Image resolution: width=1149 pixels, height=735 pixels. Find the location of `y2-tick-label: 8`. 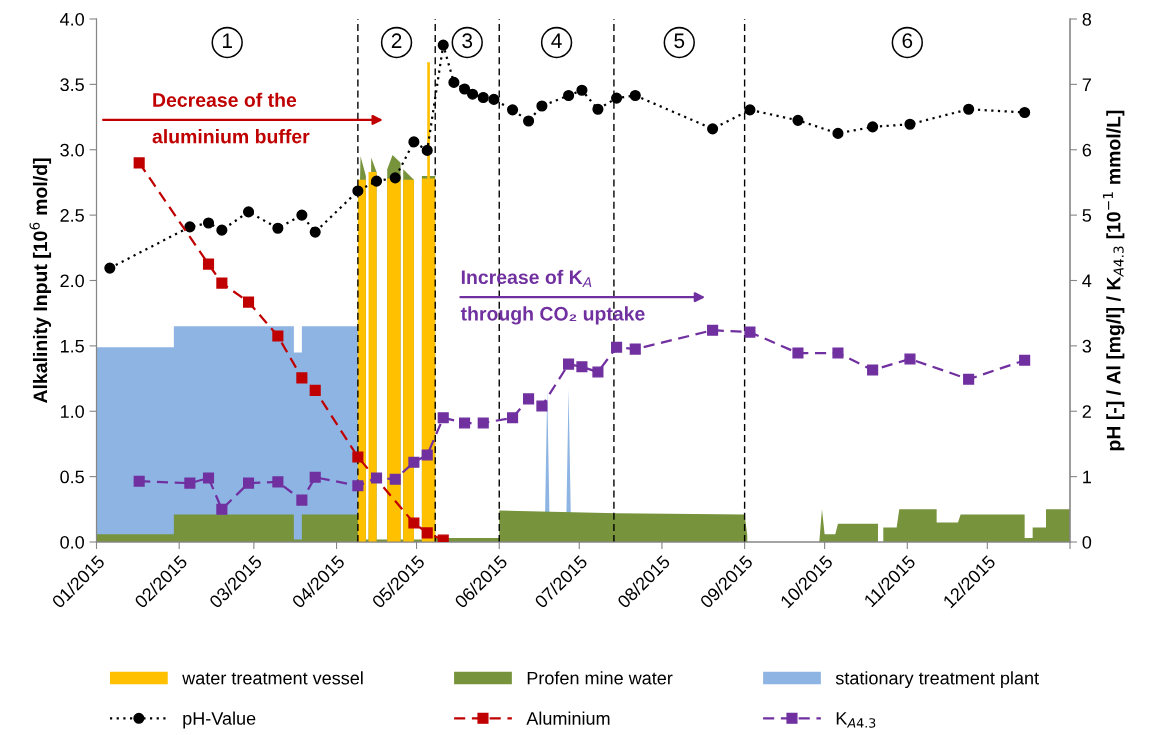

y2-tick-label: 8 is located at coordinates (1087, 19).